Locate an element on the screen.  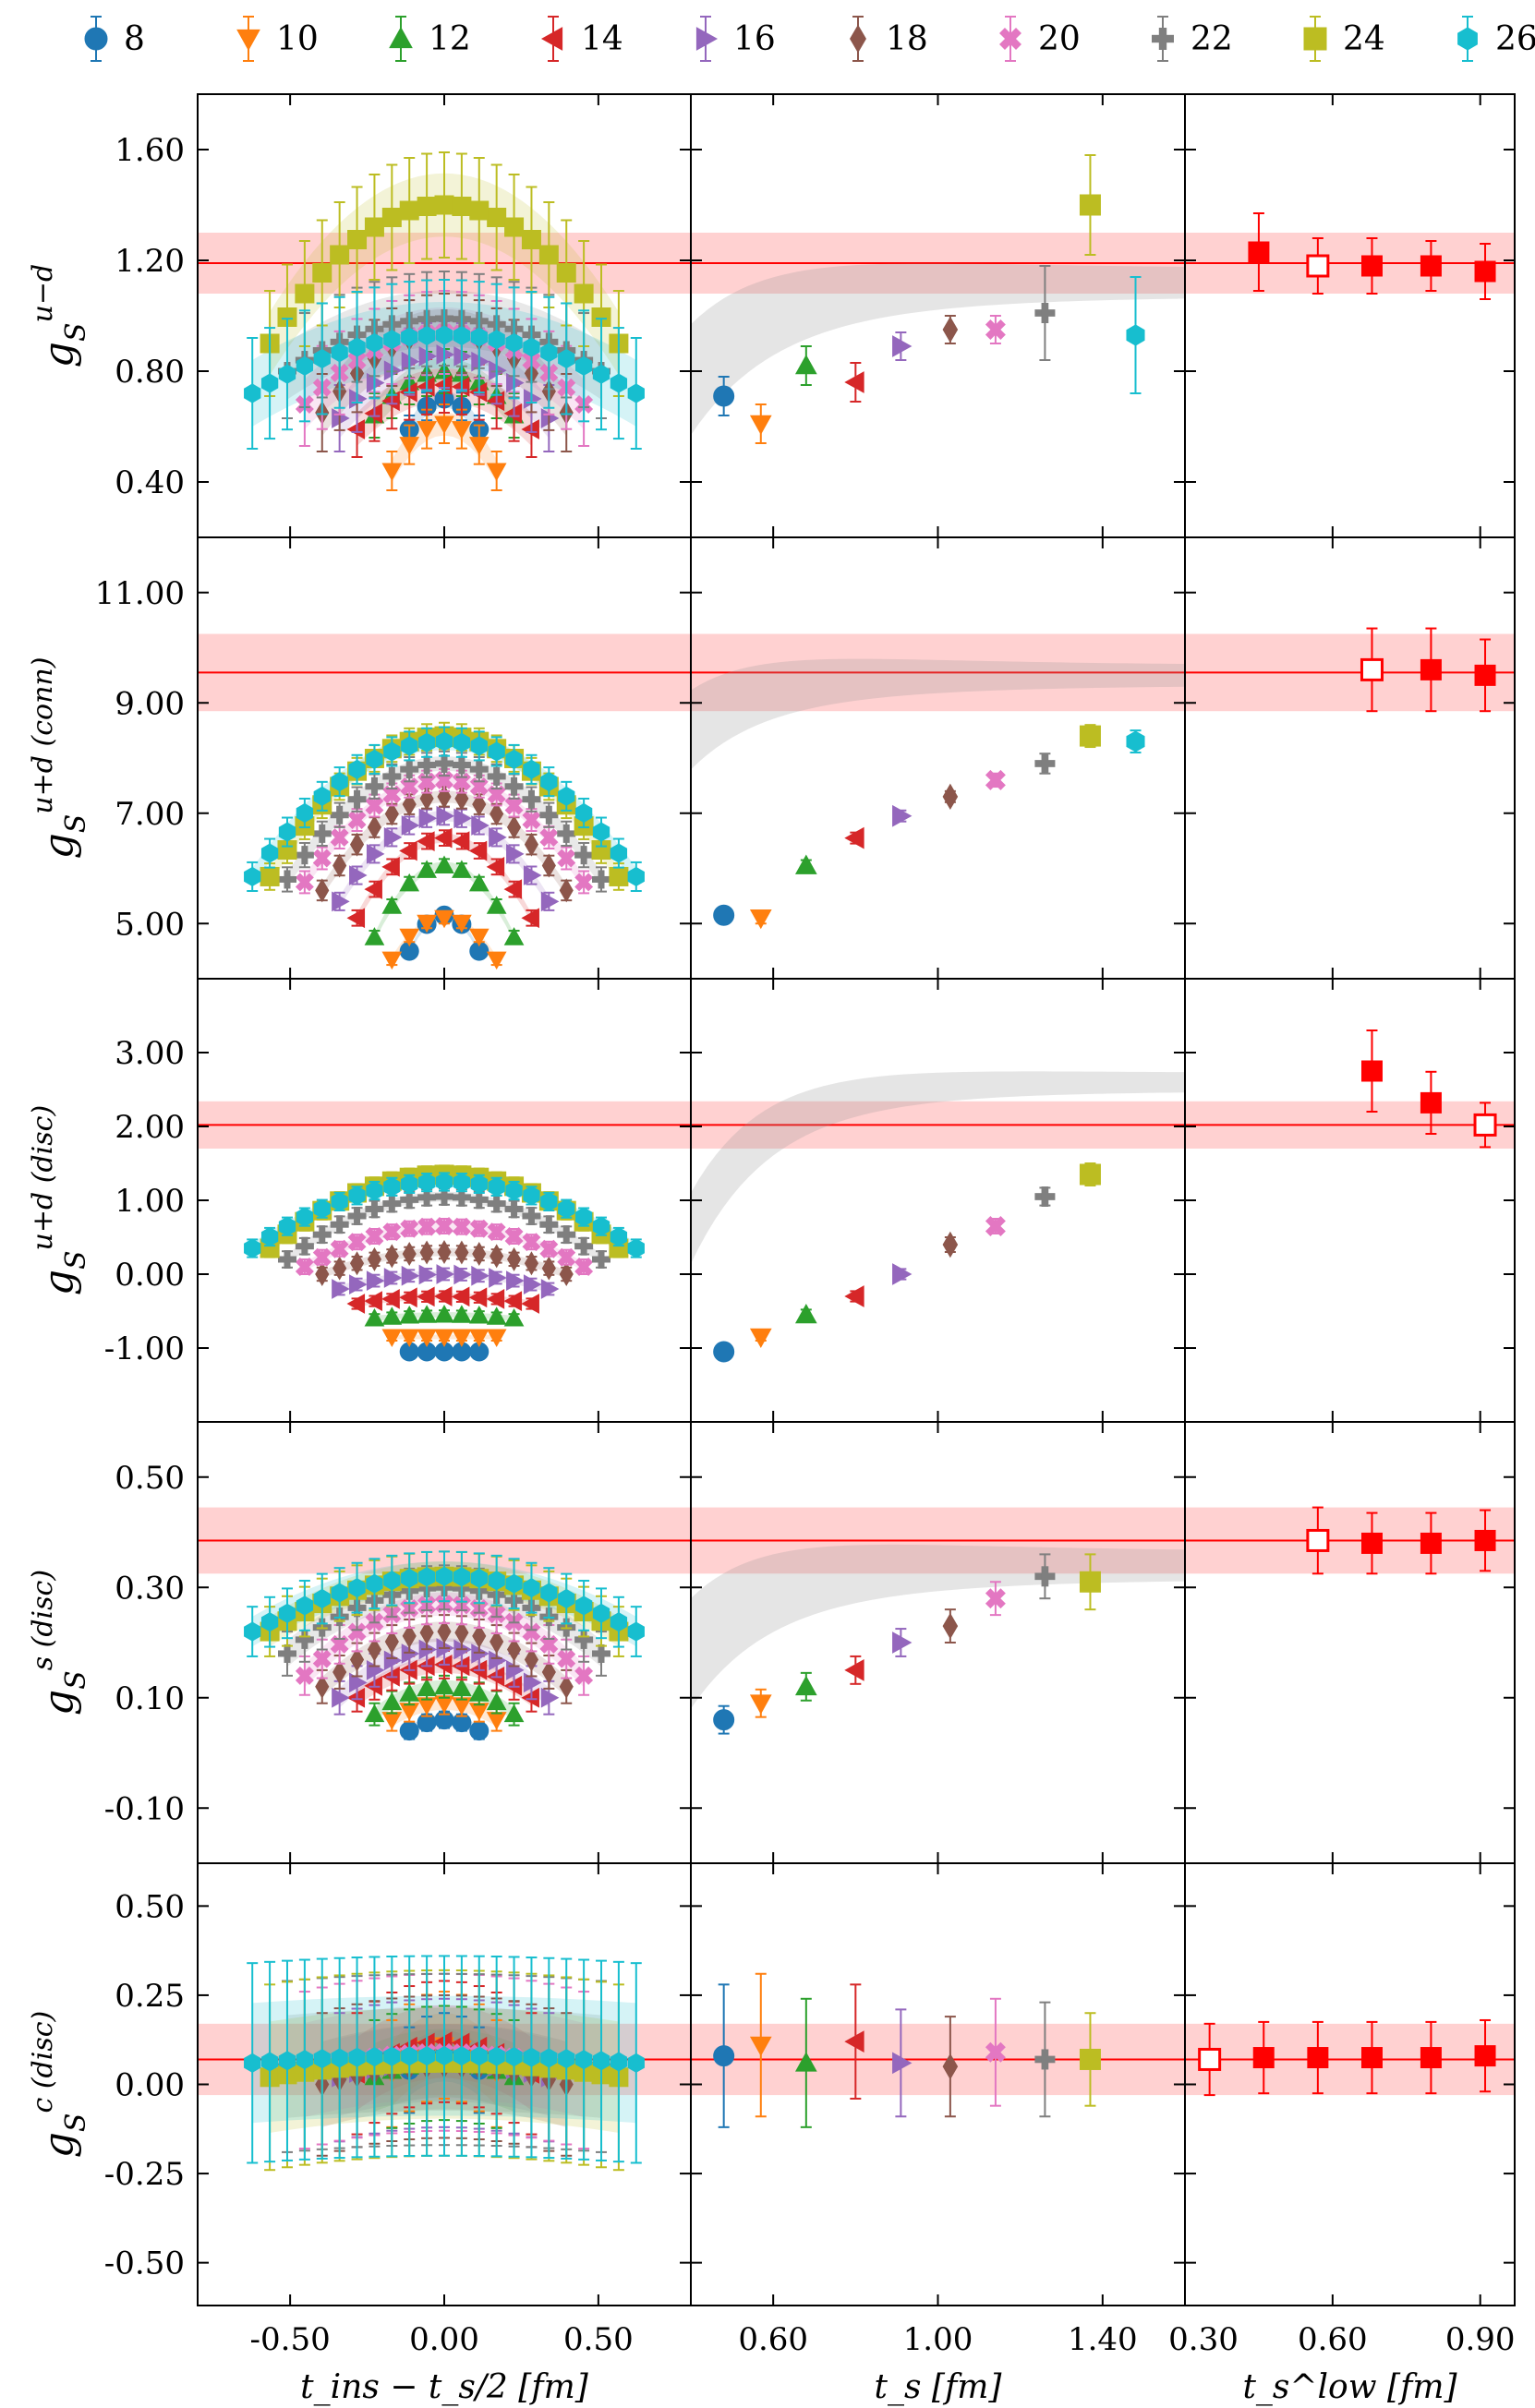
fit-band is located at coordinates (444, 1263).